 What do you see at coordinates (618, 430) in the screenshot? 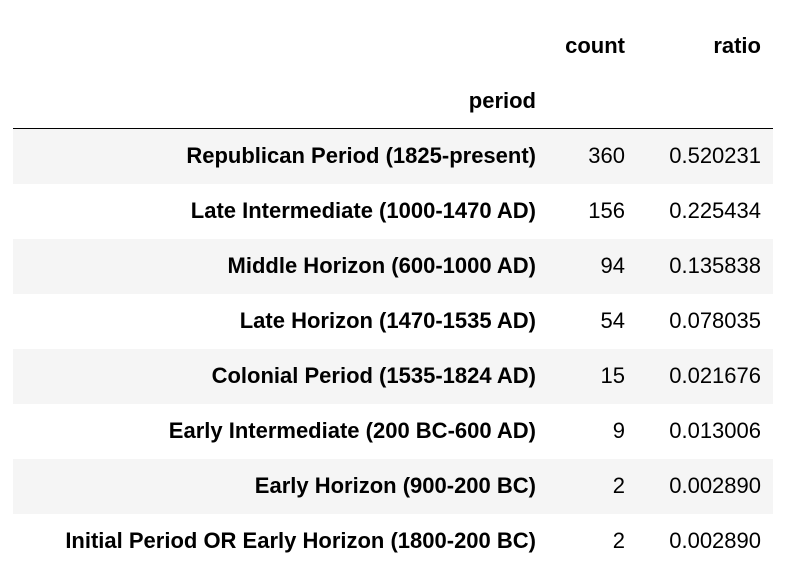
I see `count-cell: 9` at bounding box center [618, 430].